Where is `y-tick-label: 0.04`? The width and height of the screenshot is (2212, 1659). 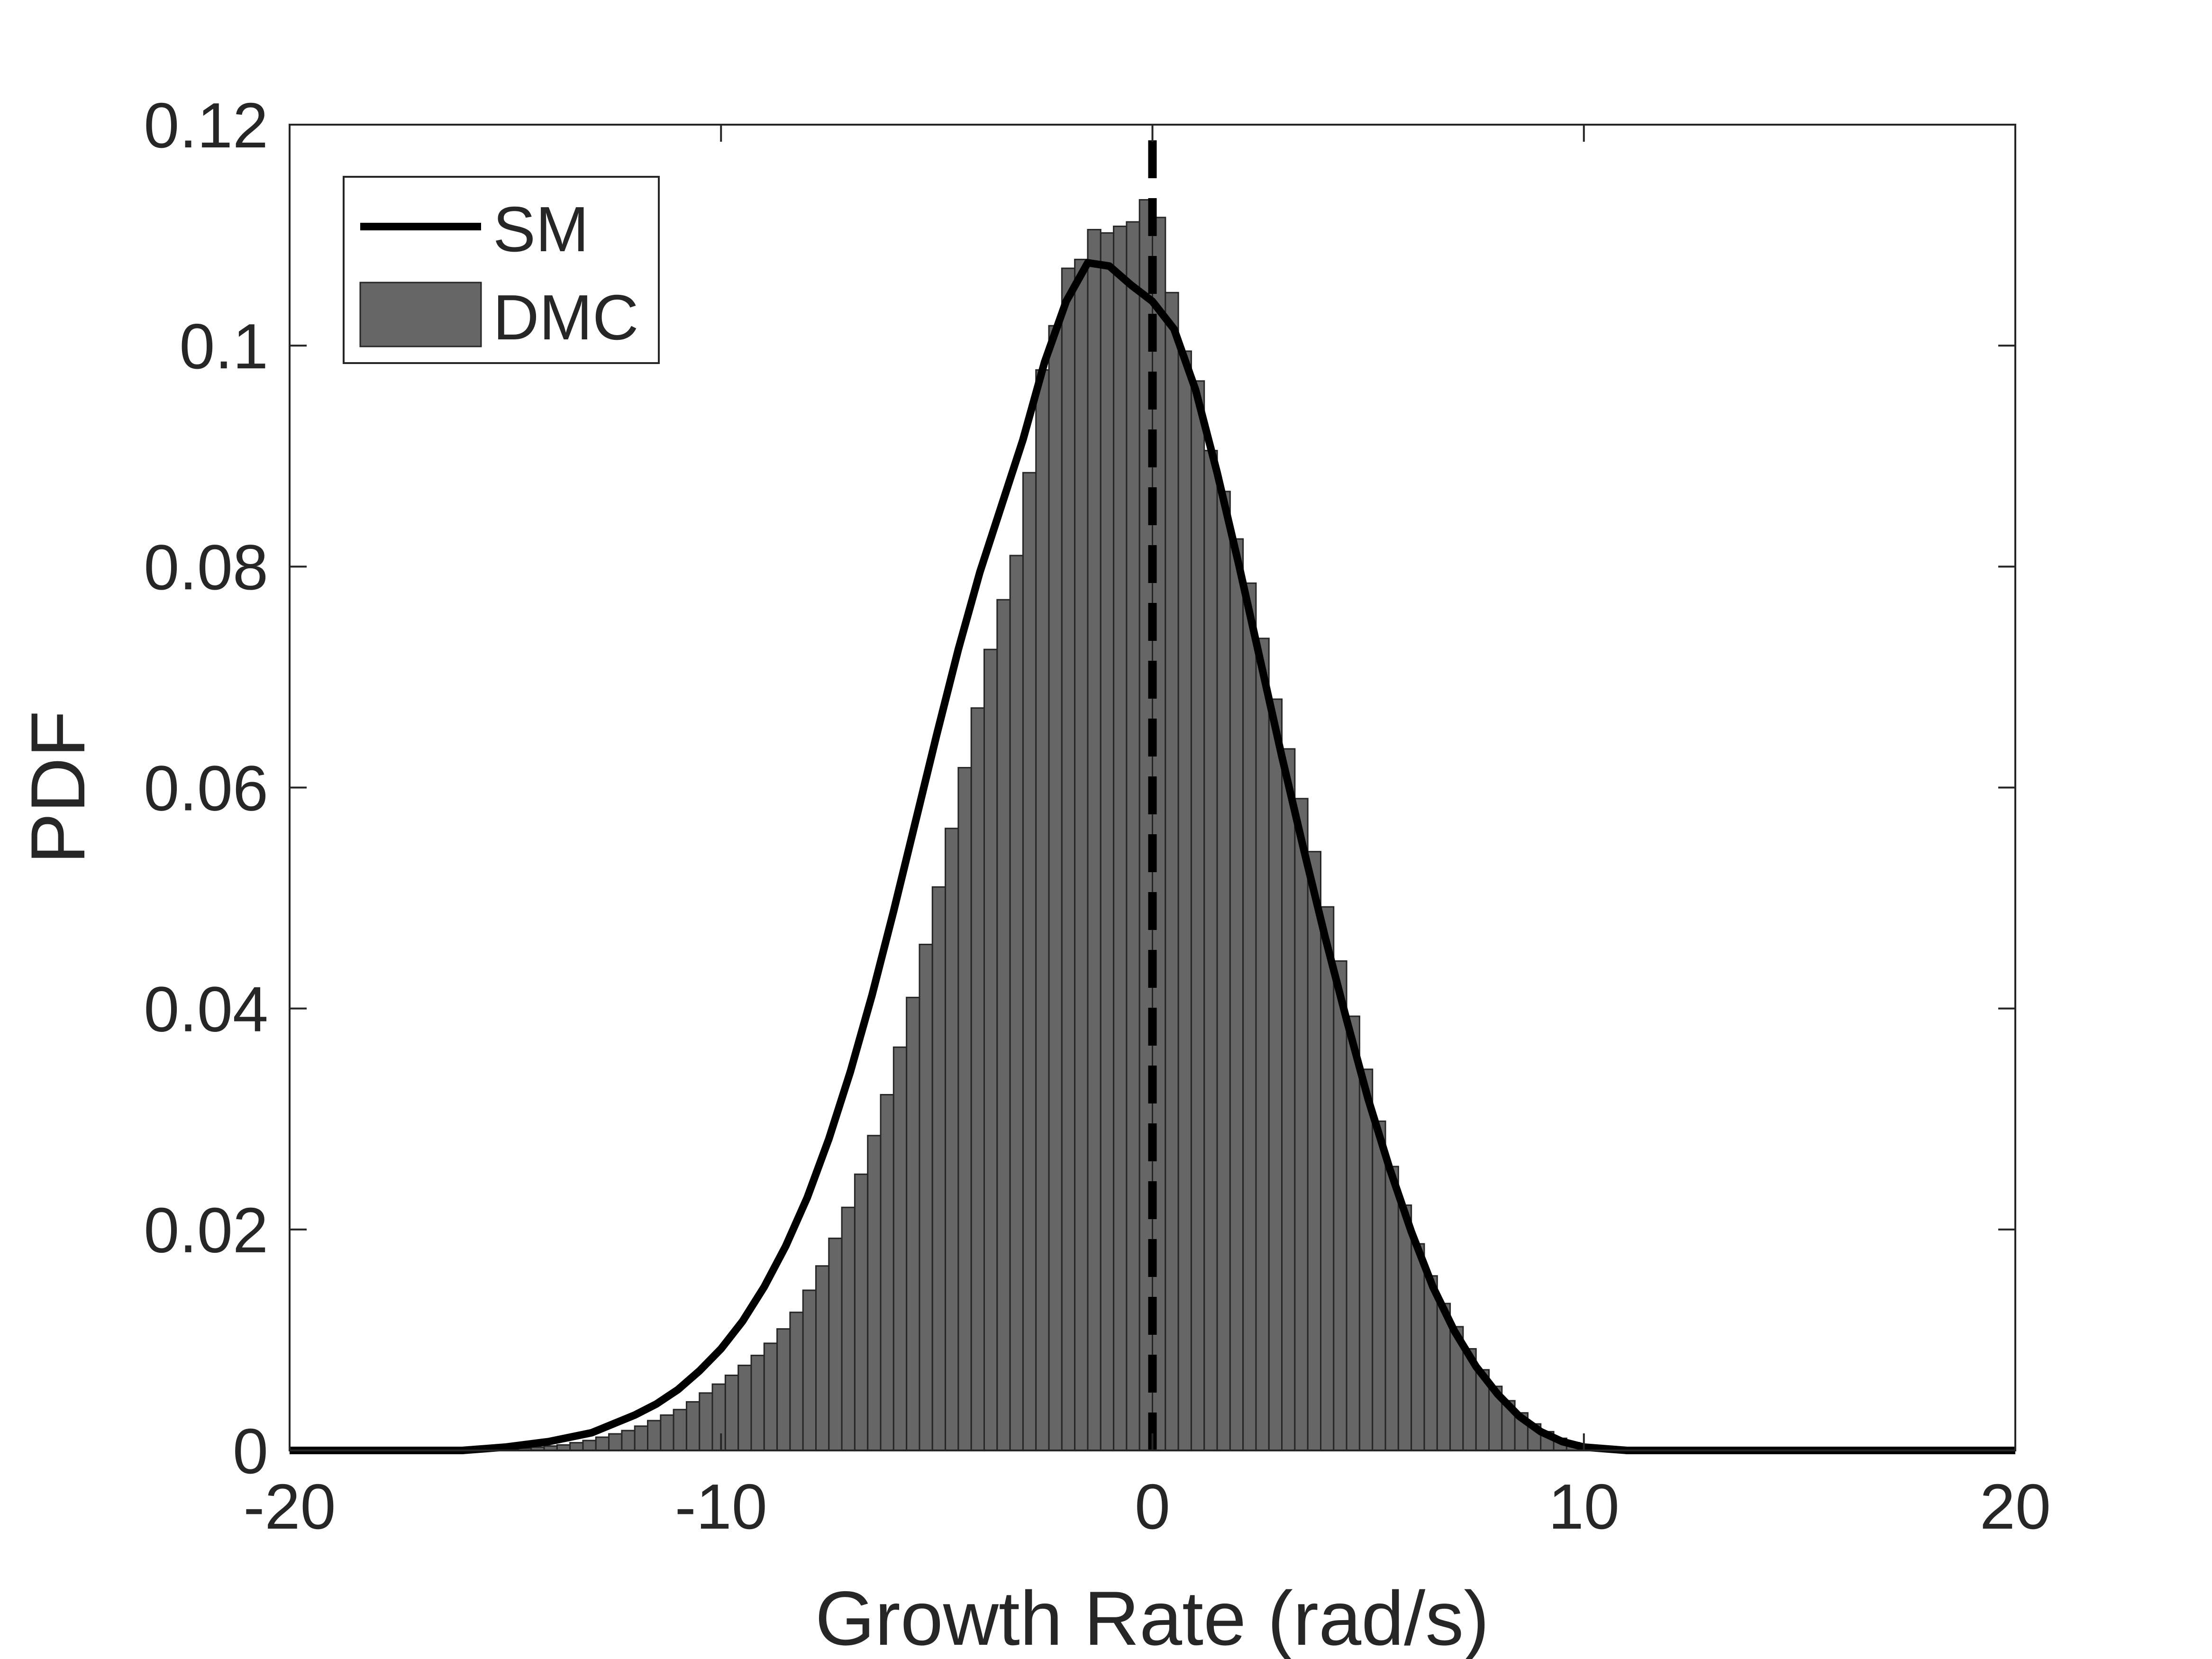 y-tick-label: 0.04 is located at coordinates (206, 1009).